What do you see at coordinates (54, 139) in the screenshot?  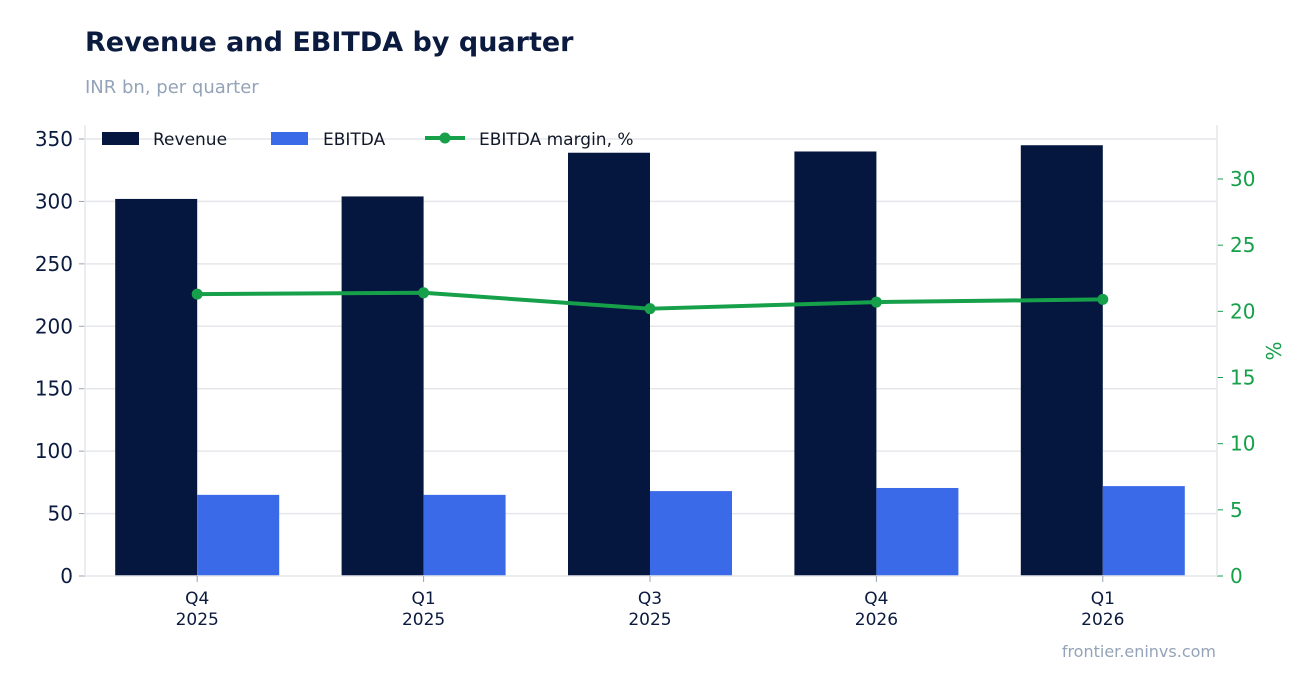 I see `y-left-tick-label: 350` at bounding box center [54, 139].